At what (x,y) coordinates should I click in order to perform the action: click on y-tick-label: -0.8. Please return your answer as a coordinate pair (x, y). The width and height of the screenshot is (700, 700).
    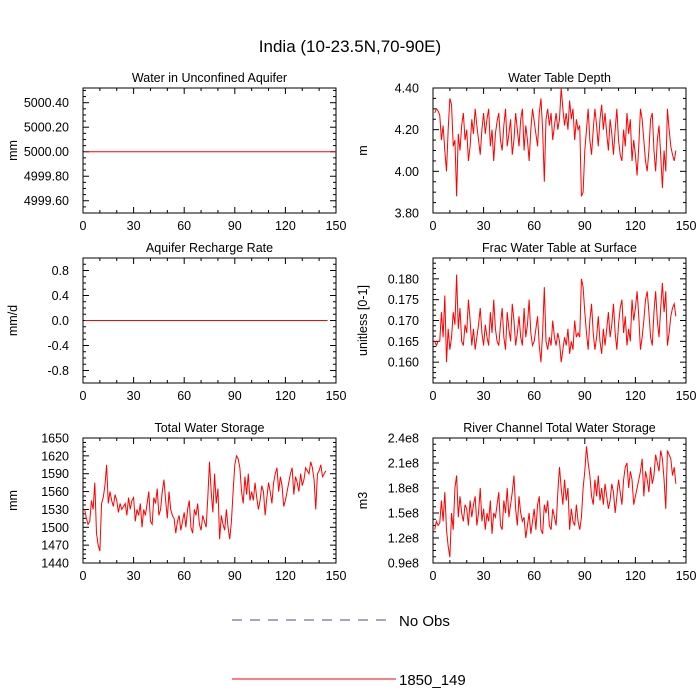
    Looking at the image, I should click on (58, 371).